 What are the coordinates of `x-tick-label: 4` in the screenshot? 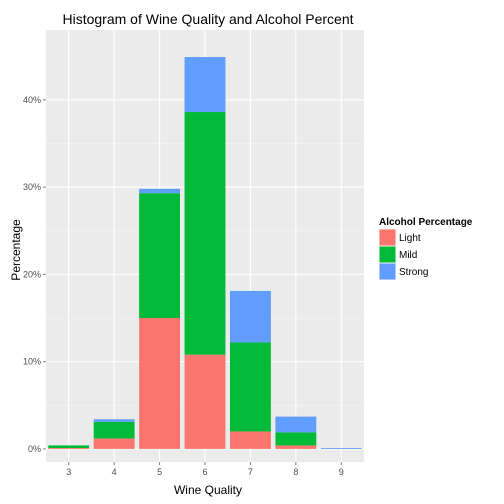 It's located at (114, 472).